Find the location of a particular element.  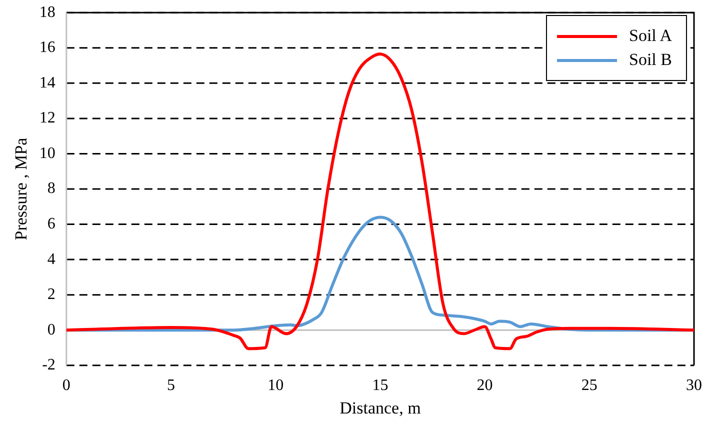

y-tick-label: 16 is located at coordinates (47, 47).